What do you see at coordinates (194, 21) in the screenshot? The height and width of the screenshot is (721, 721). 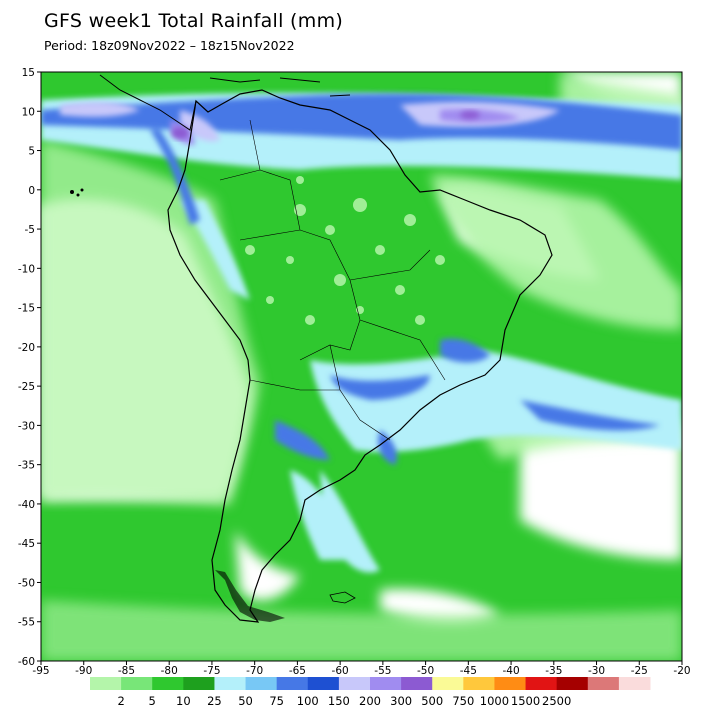 I see `map-title: GFS week1 Total Rainfall (mm)` at bounding box center [194, 21].